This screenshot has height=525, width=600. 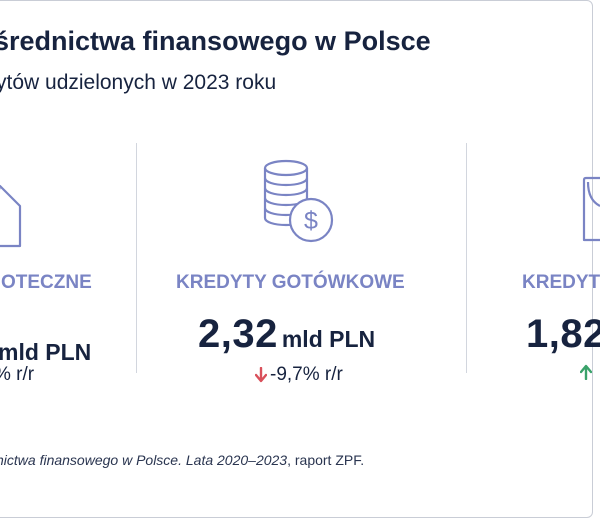 What do you see at coordinates (215, 41) in the screenshot?
I see `page-title: średnictwa finansowego w Polsce` at bounding box center [215, 41].